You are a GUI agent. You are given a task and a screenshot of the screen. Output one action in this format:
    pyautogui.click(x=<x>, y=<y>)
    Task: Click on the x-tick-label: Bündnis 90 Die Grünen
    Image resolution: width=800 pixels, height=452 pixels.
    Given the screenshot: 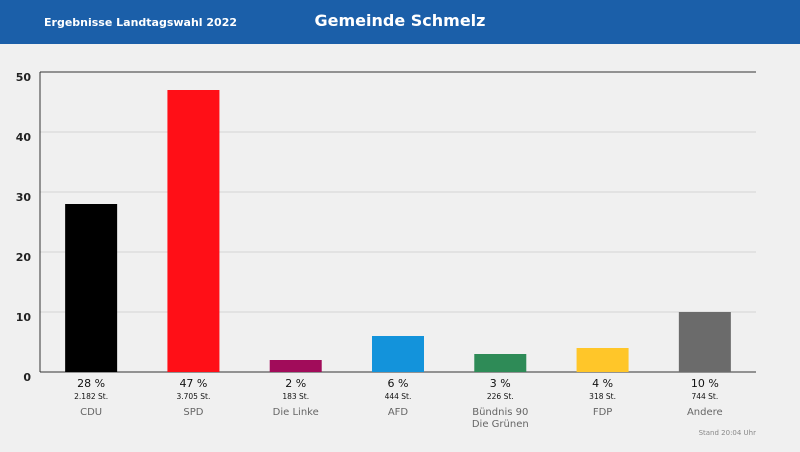 What is the action you would take?
    pyautogui.click(x=500, y=418)
    